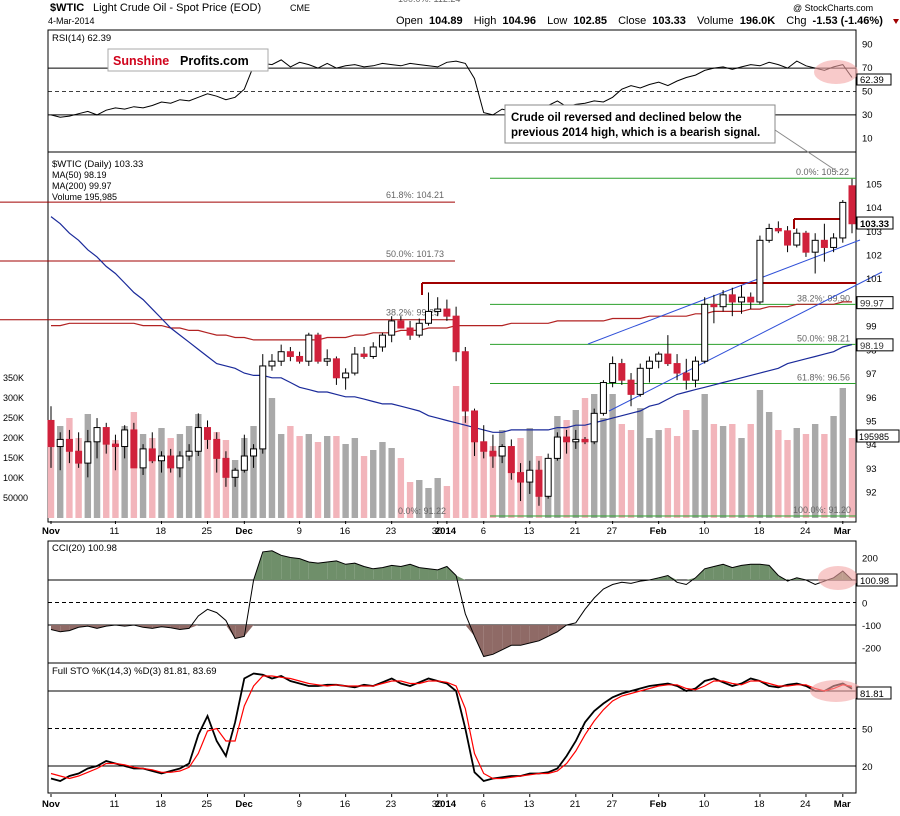  I want to click on cci-tick-label: -100, so click(871, 626).